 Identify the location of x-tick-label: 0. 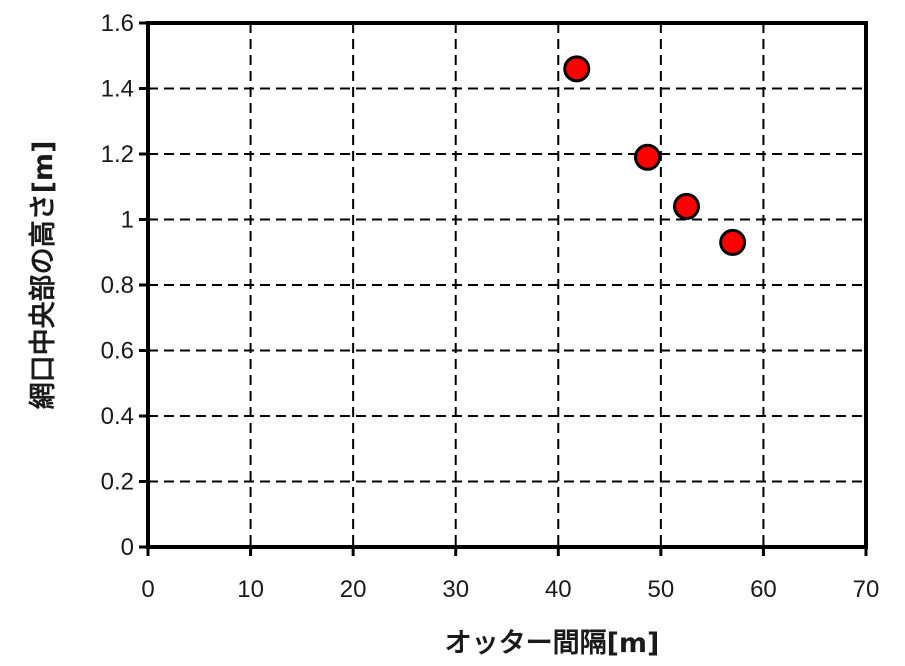
(147, 589).